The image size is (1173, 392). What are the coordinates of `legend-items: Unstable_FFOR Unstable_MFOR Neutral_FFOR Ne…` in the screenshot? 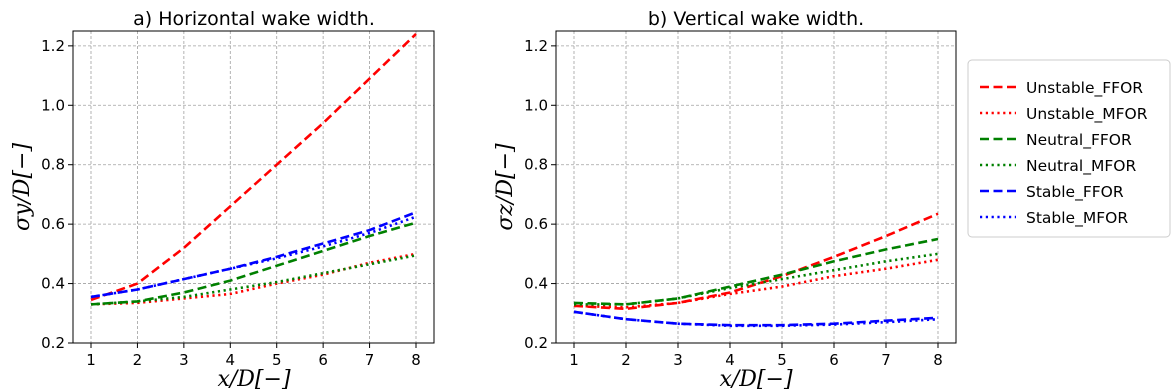 It's located at (1064, 153).